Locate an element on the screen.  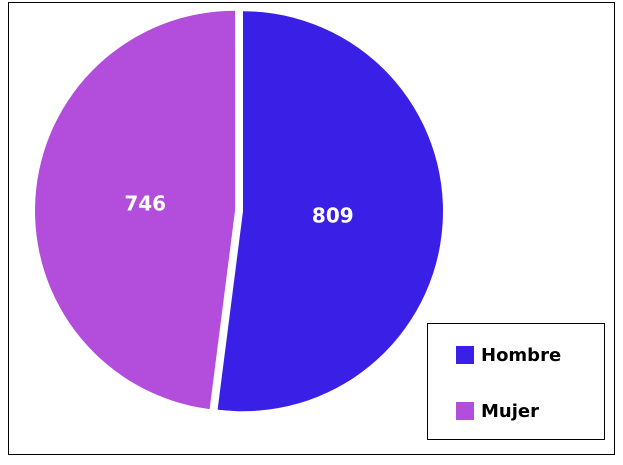
data-label: 809 is located at coordinates (333, 215).